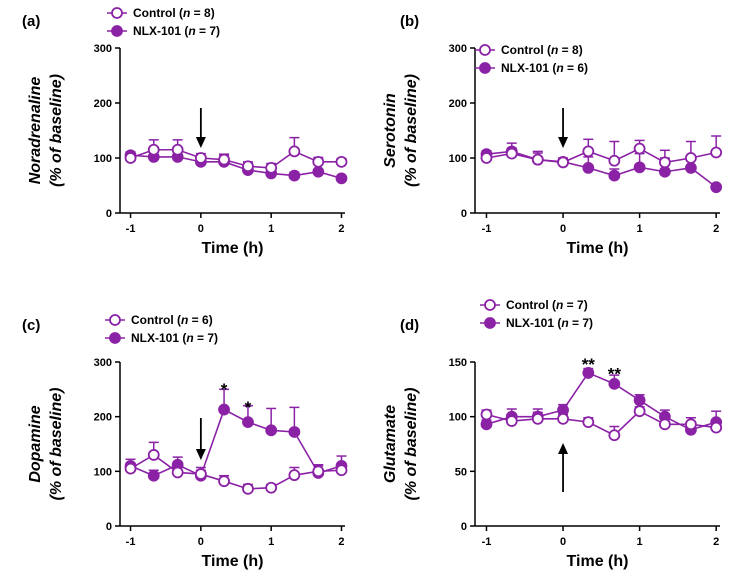 This screenshot has width=742, height=583. I want to click on significance-marker: **, so click(615, 374).